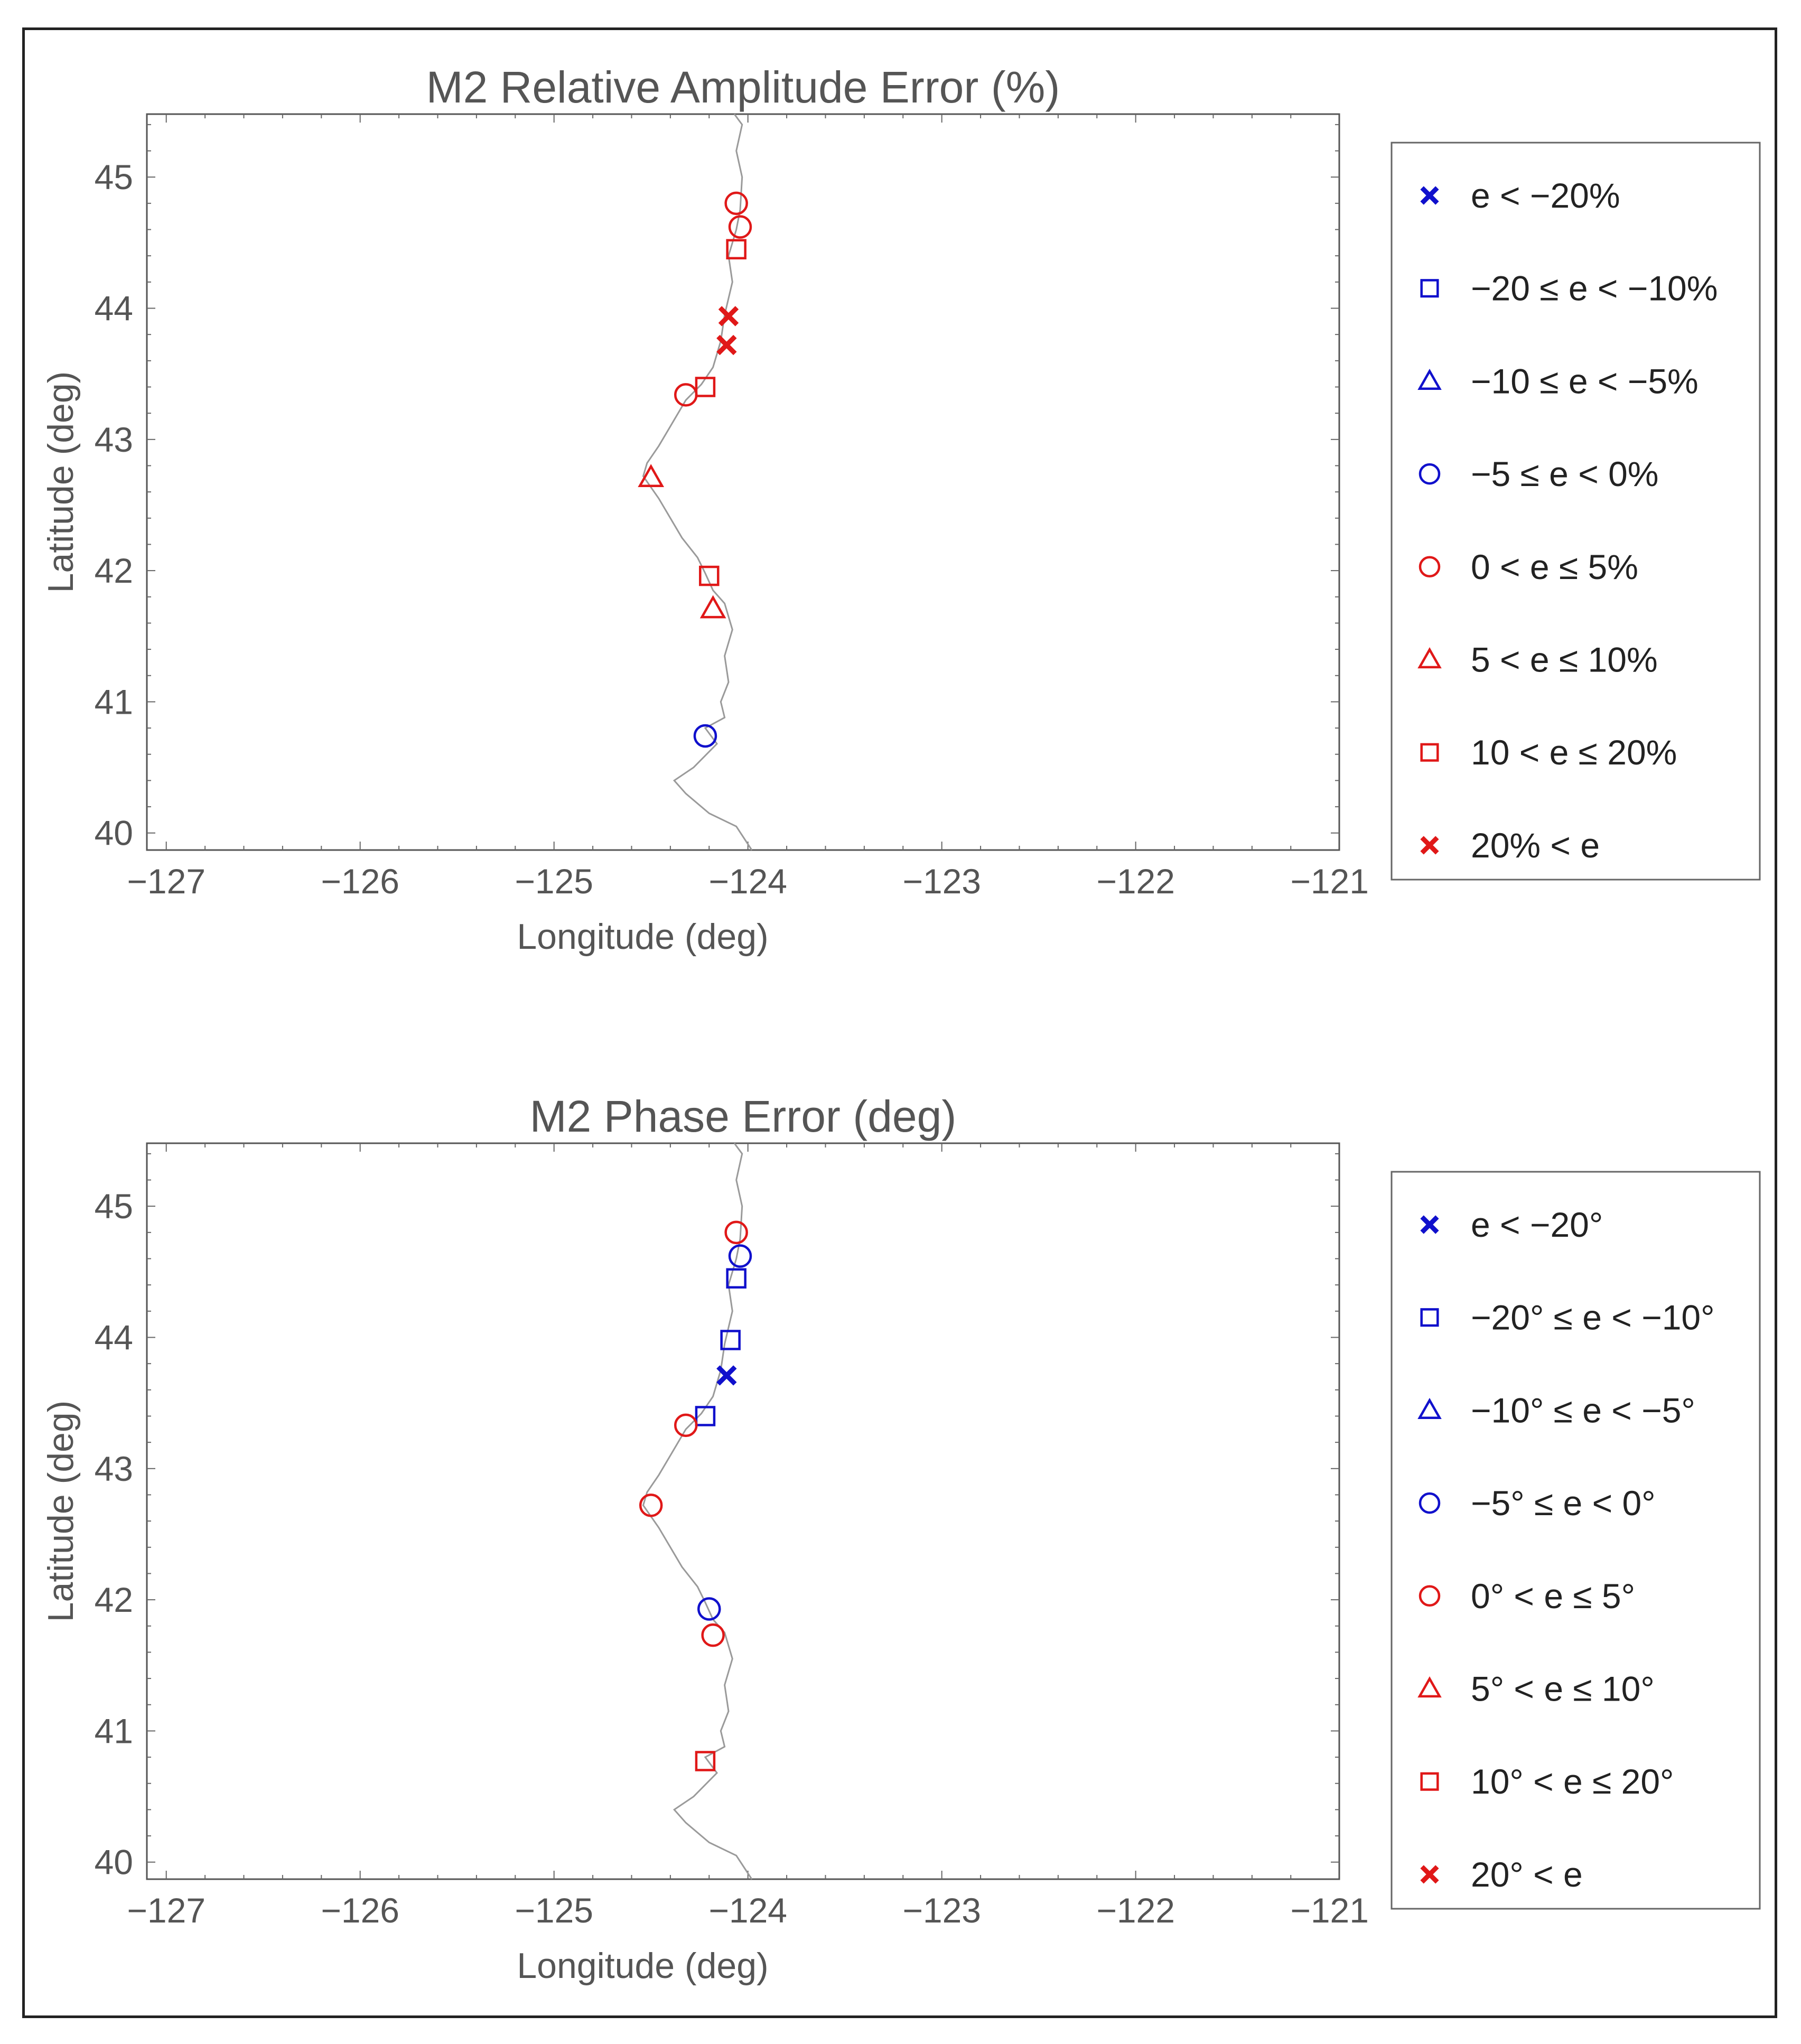  I want to click on legend-label: 5 < e ≤ 10%, so click(1565, 659).